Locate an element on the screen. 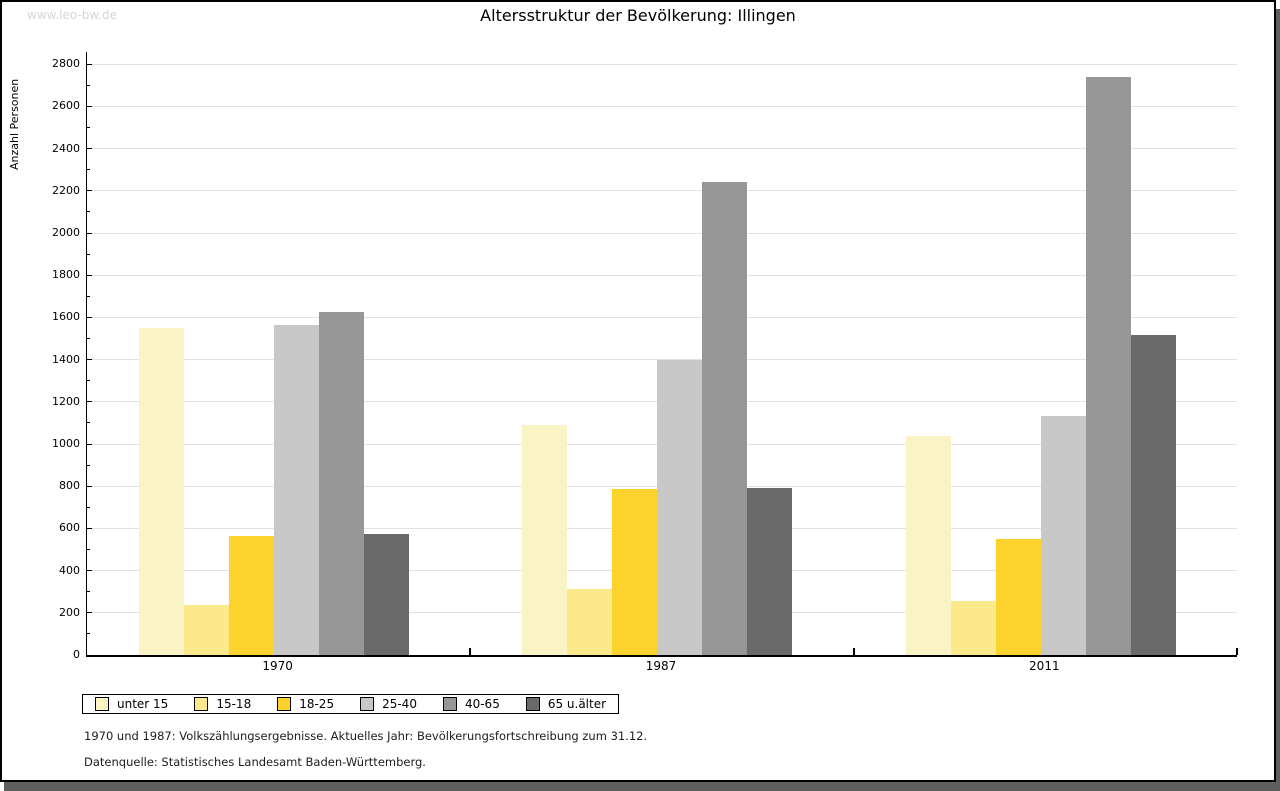  legend-item: 18-25 is located at coordinates (305, 704).